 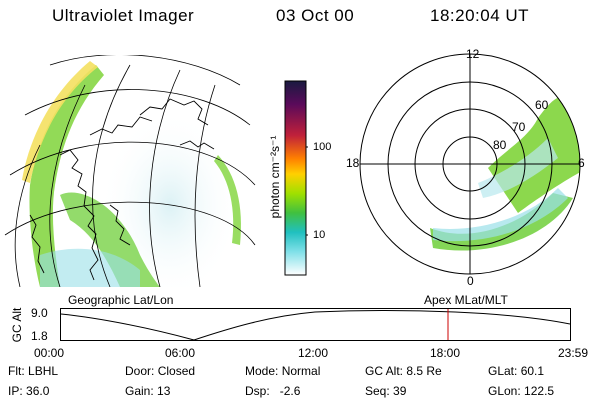 I want to click on aurora-band-west, so click(x=66, y=176).